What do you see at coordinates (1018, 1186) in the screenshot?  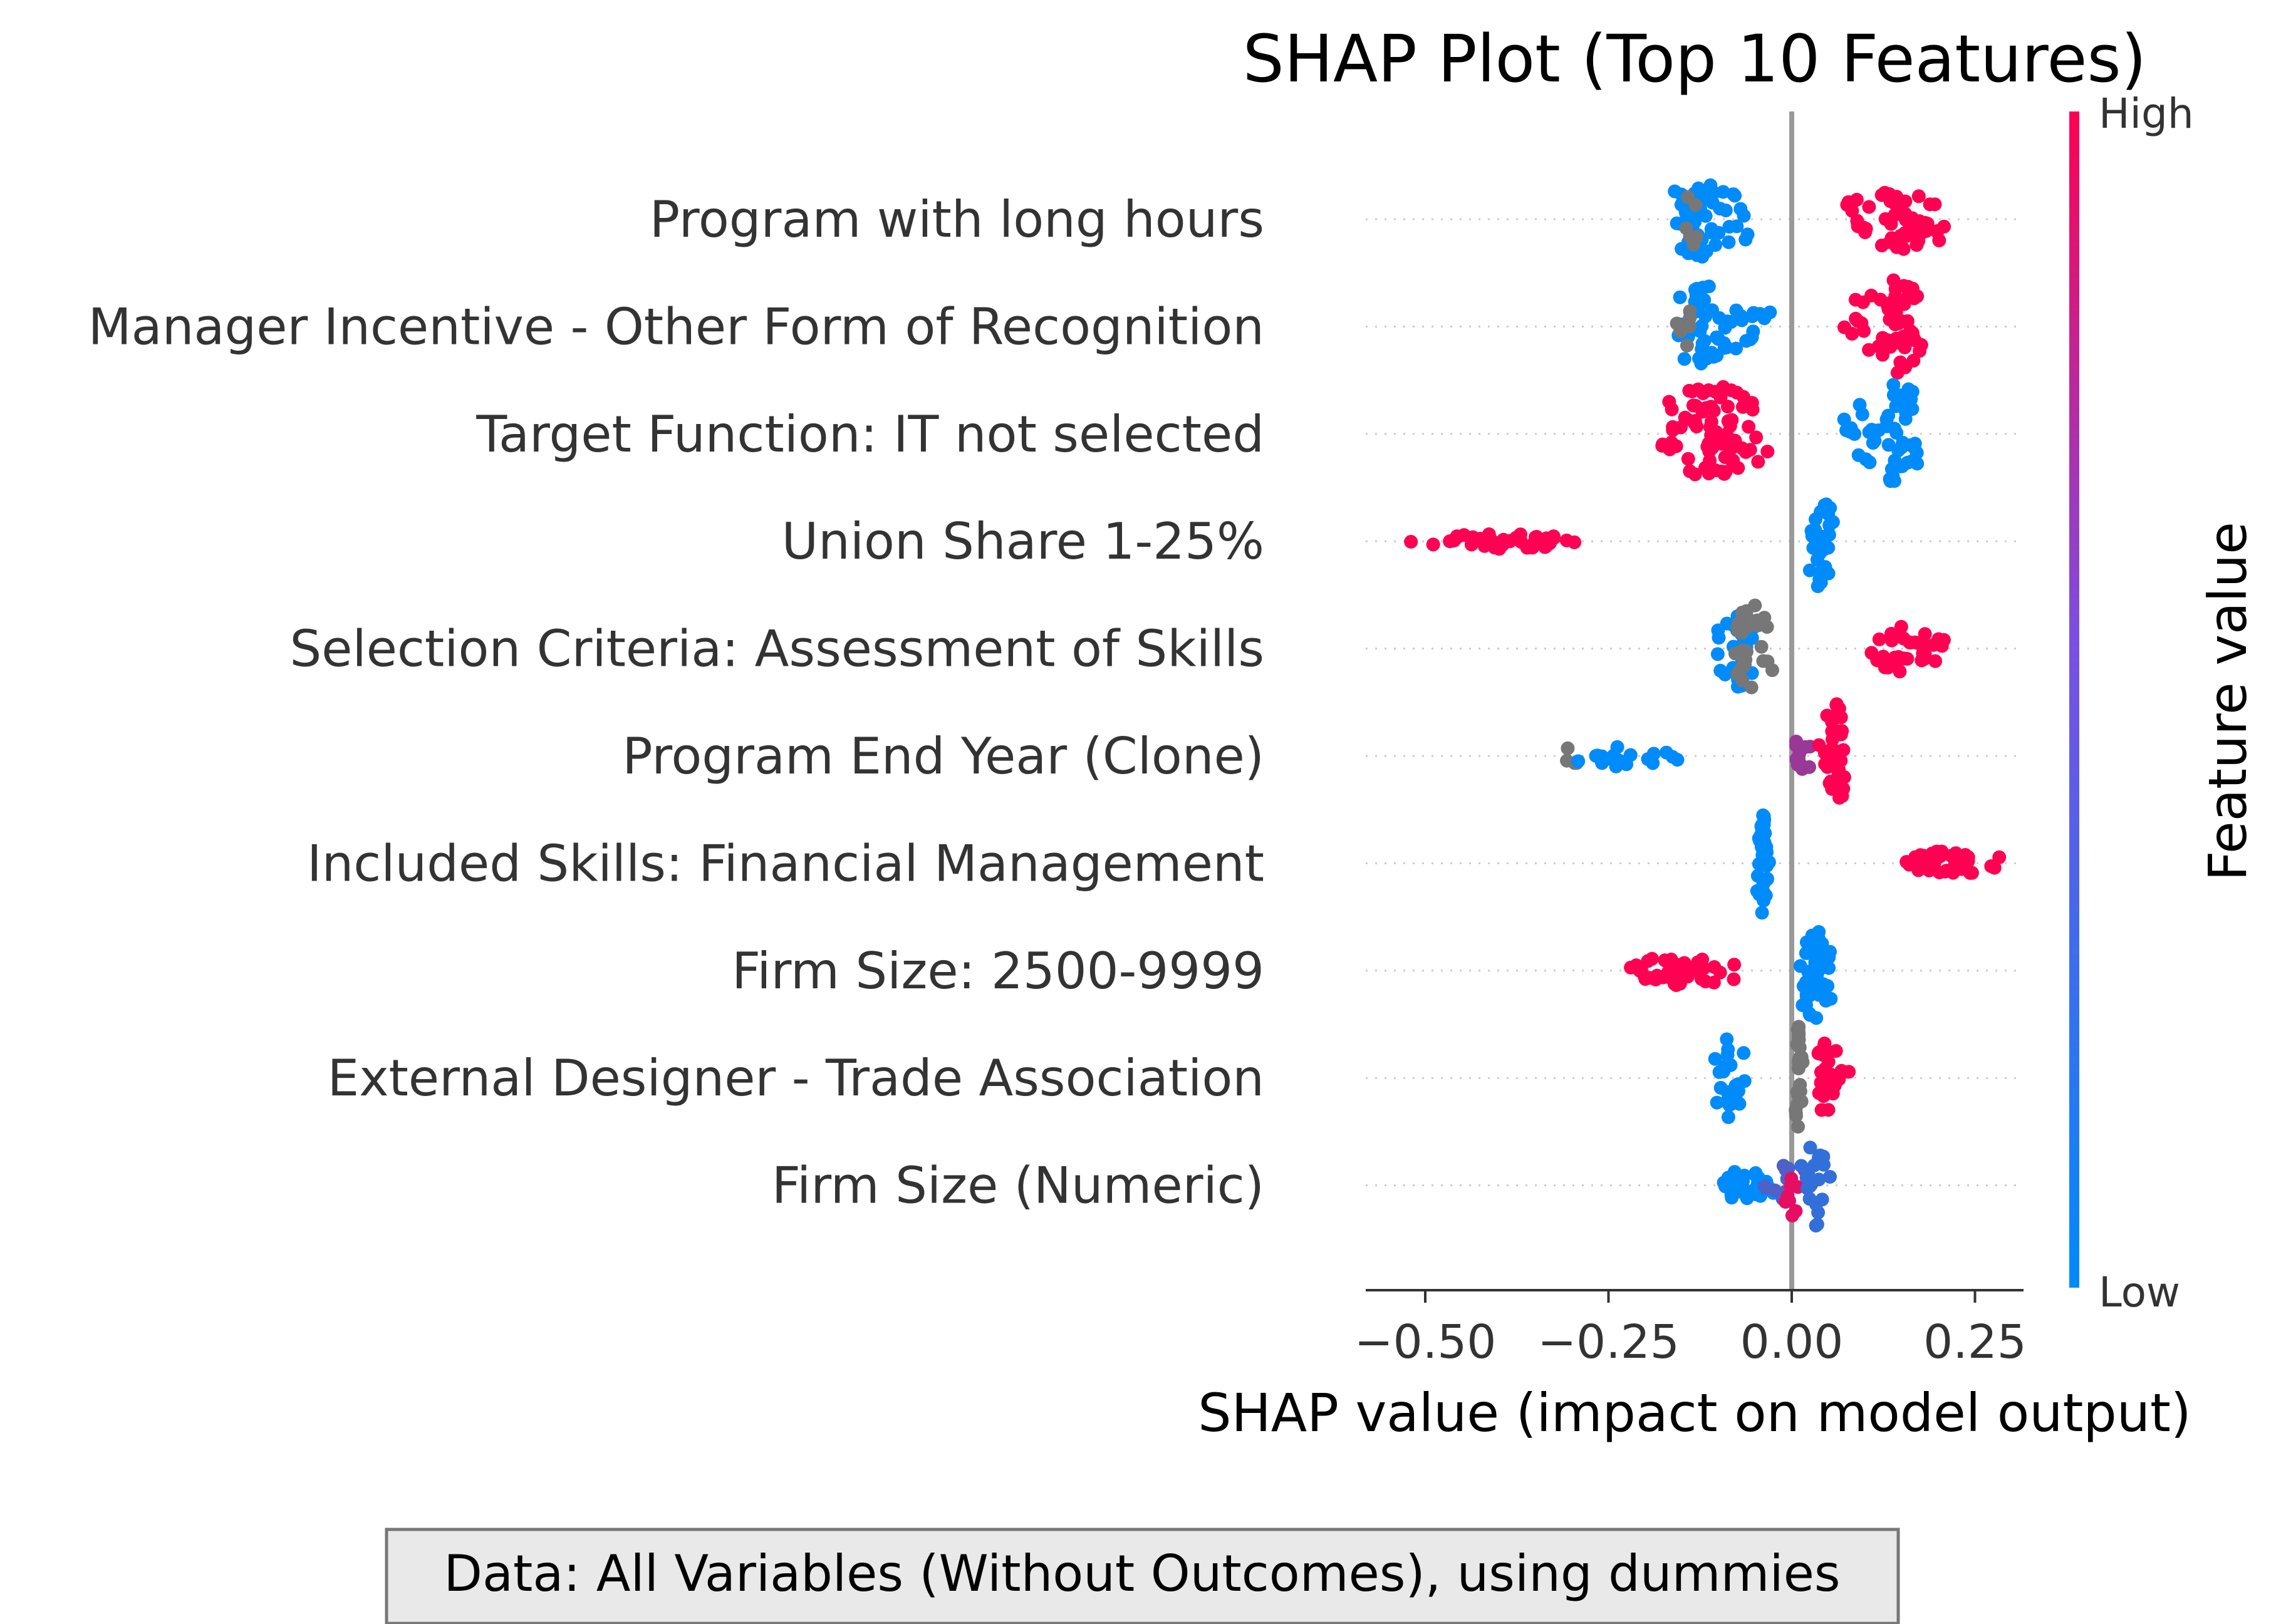 I see `feature-label: Firm Size (Numeric)` at bounding box center [1018, 1186].